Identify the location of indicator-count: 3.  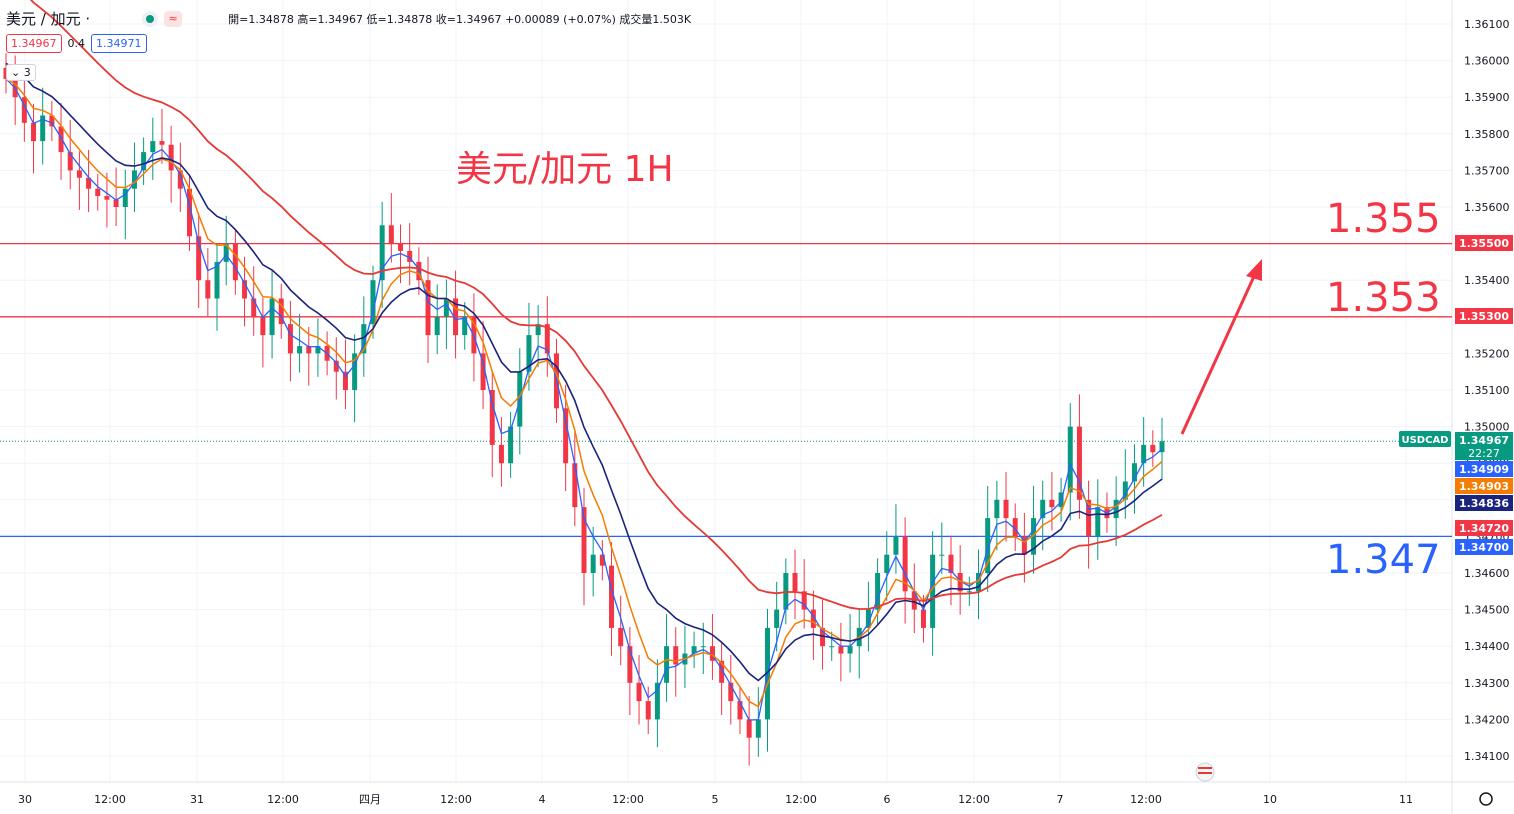
(27, 72).